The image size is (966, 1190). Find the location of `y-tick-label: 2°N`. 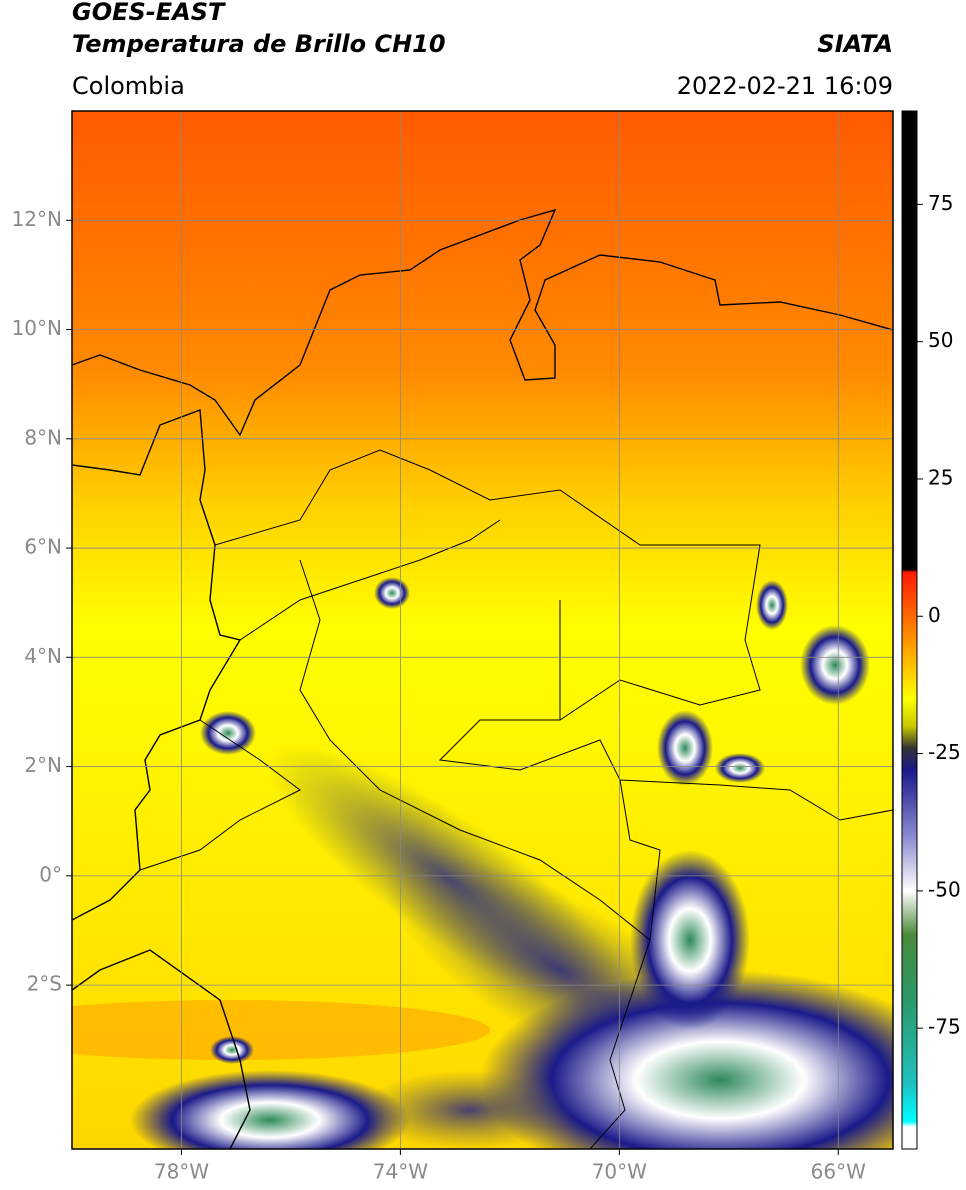

y-tick-label: 2°N is located at coordinates (43, 765).